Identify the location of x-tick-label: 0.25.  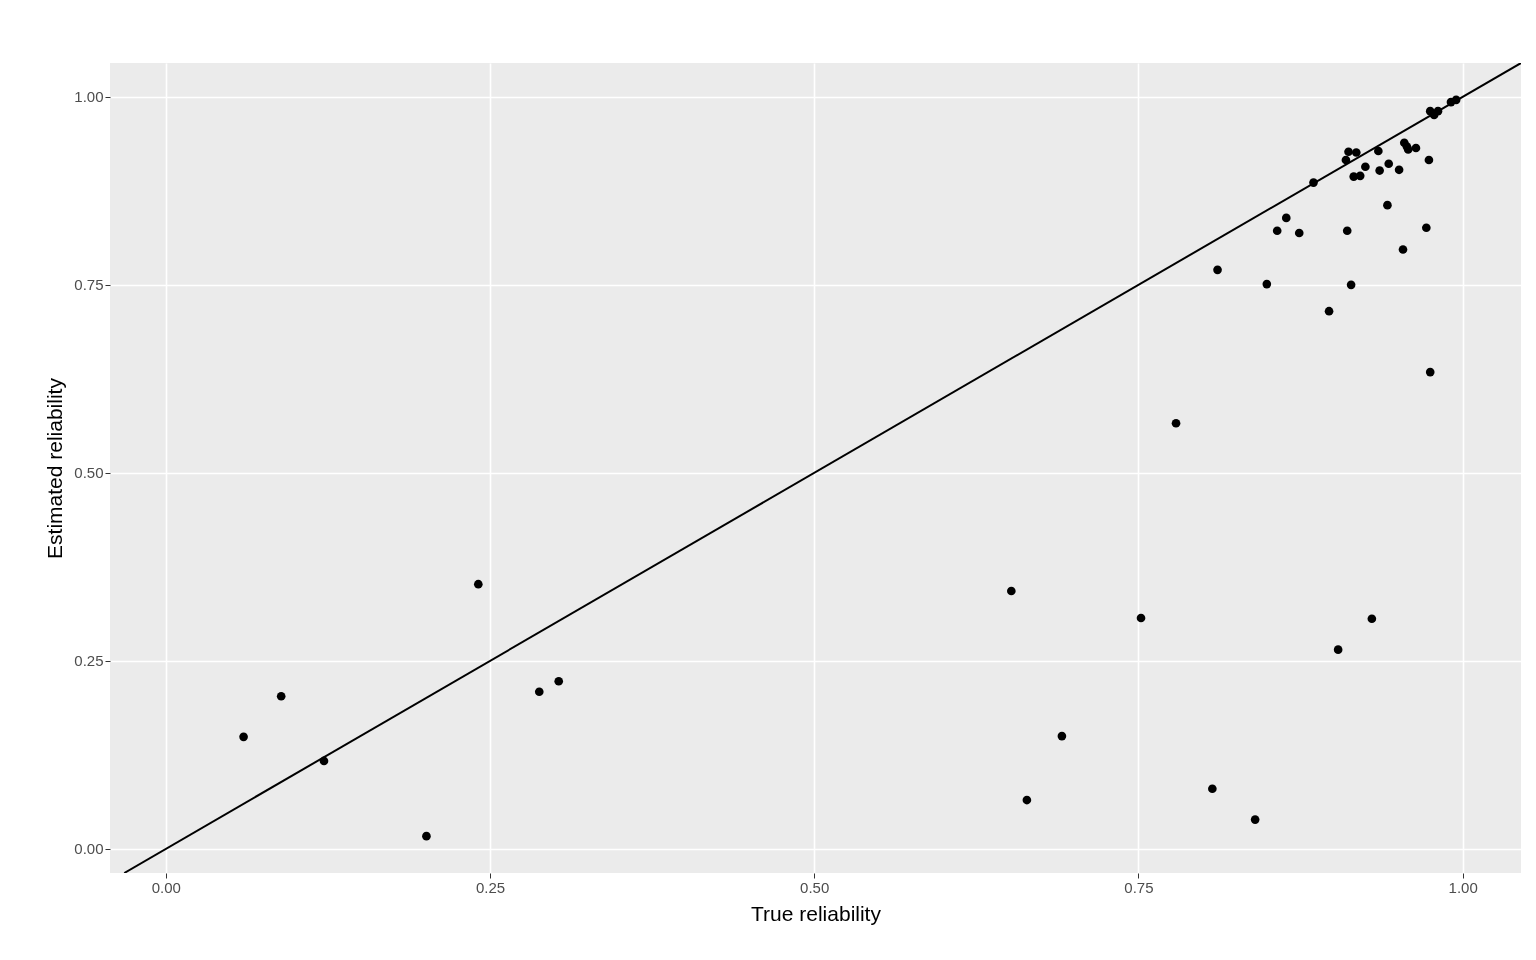
(490, 887).